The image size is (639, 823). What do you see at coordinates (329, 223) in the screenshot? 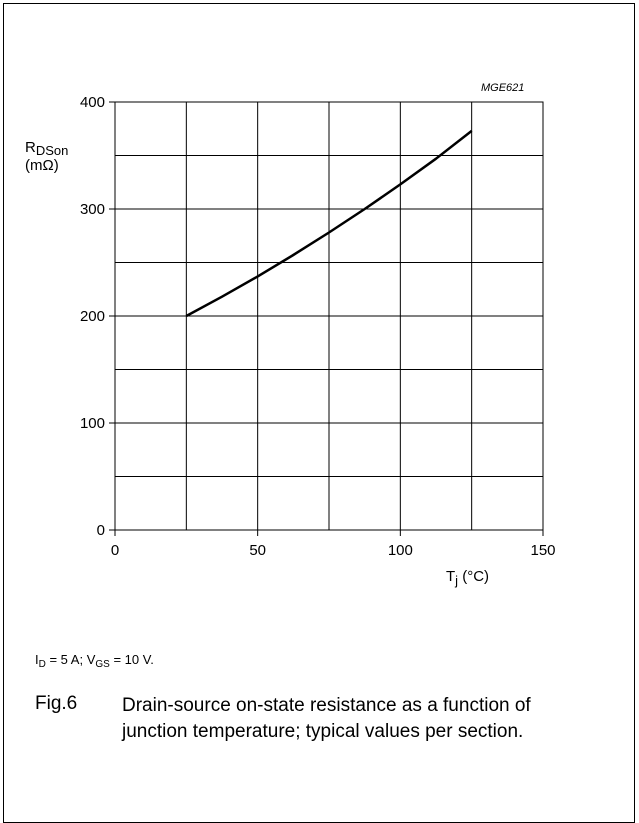
I see `series-line` at bounding box center [329, 223].